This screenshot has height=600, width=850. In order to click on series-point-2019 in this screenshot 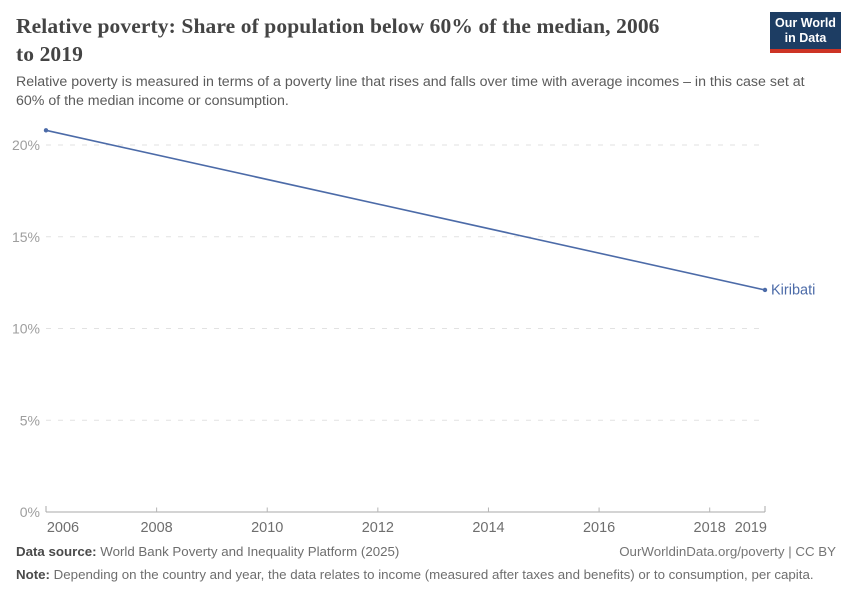, I will do `click(765, 290)`.